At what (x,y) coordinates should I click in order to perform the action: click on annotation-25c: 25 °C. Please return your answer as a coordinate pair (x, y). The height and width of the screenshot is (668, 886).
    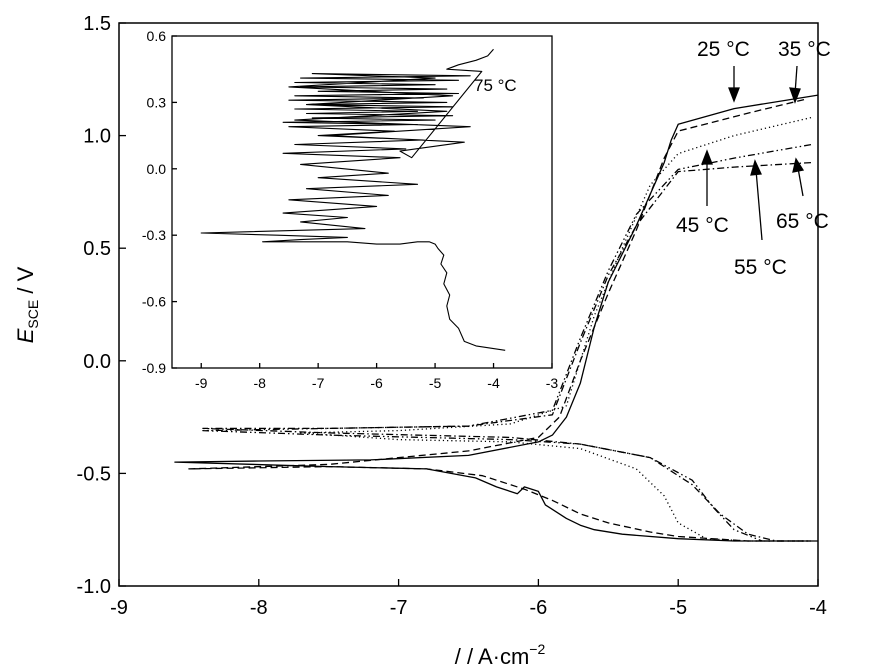
    Looking at the image, I should click on (723, 49).